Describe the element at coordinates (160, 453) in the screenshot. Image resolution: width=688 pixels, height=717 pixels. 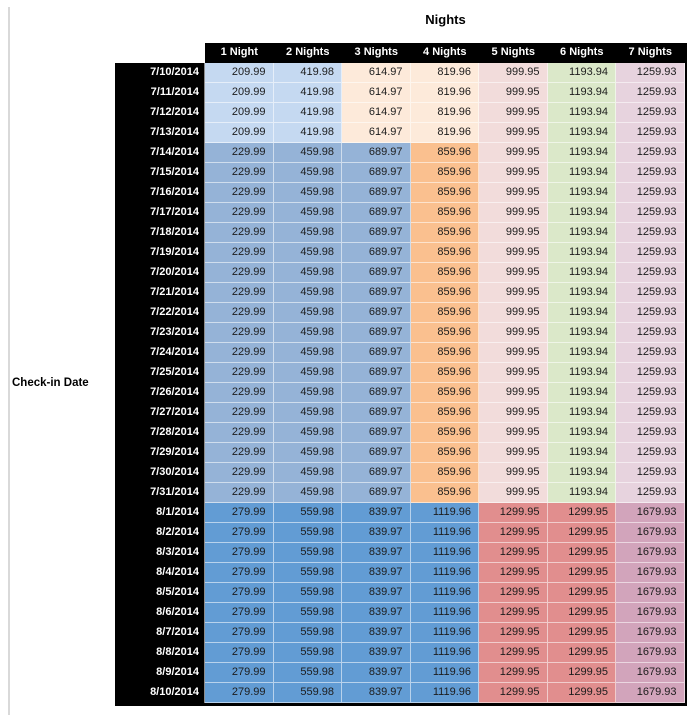
I see `row-header-date: 7/29/2014` at that location.